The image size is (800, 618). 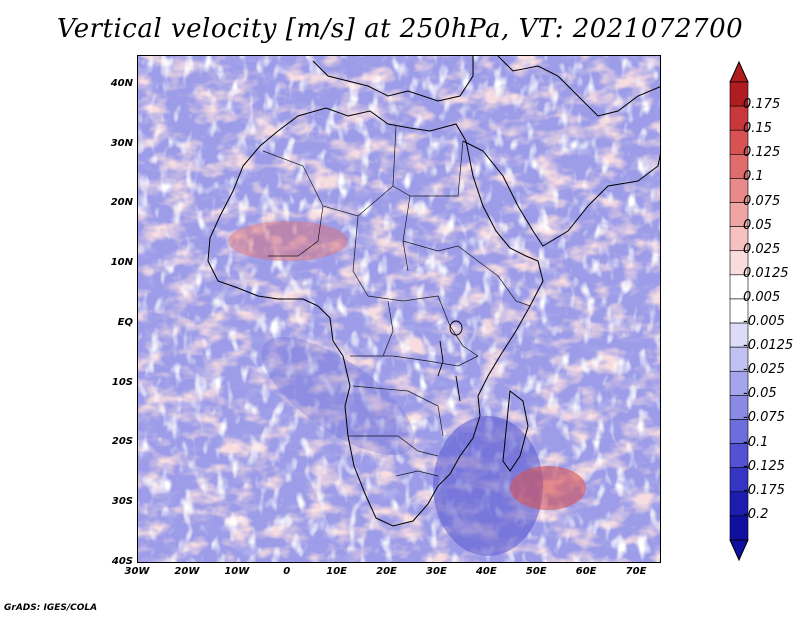 I want to click on lon-tick-label: 10E, so click(x=336, y=571).